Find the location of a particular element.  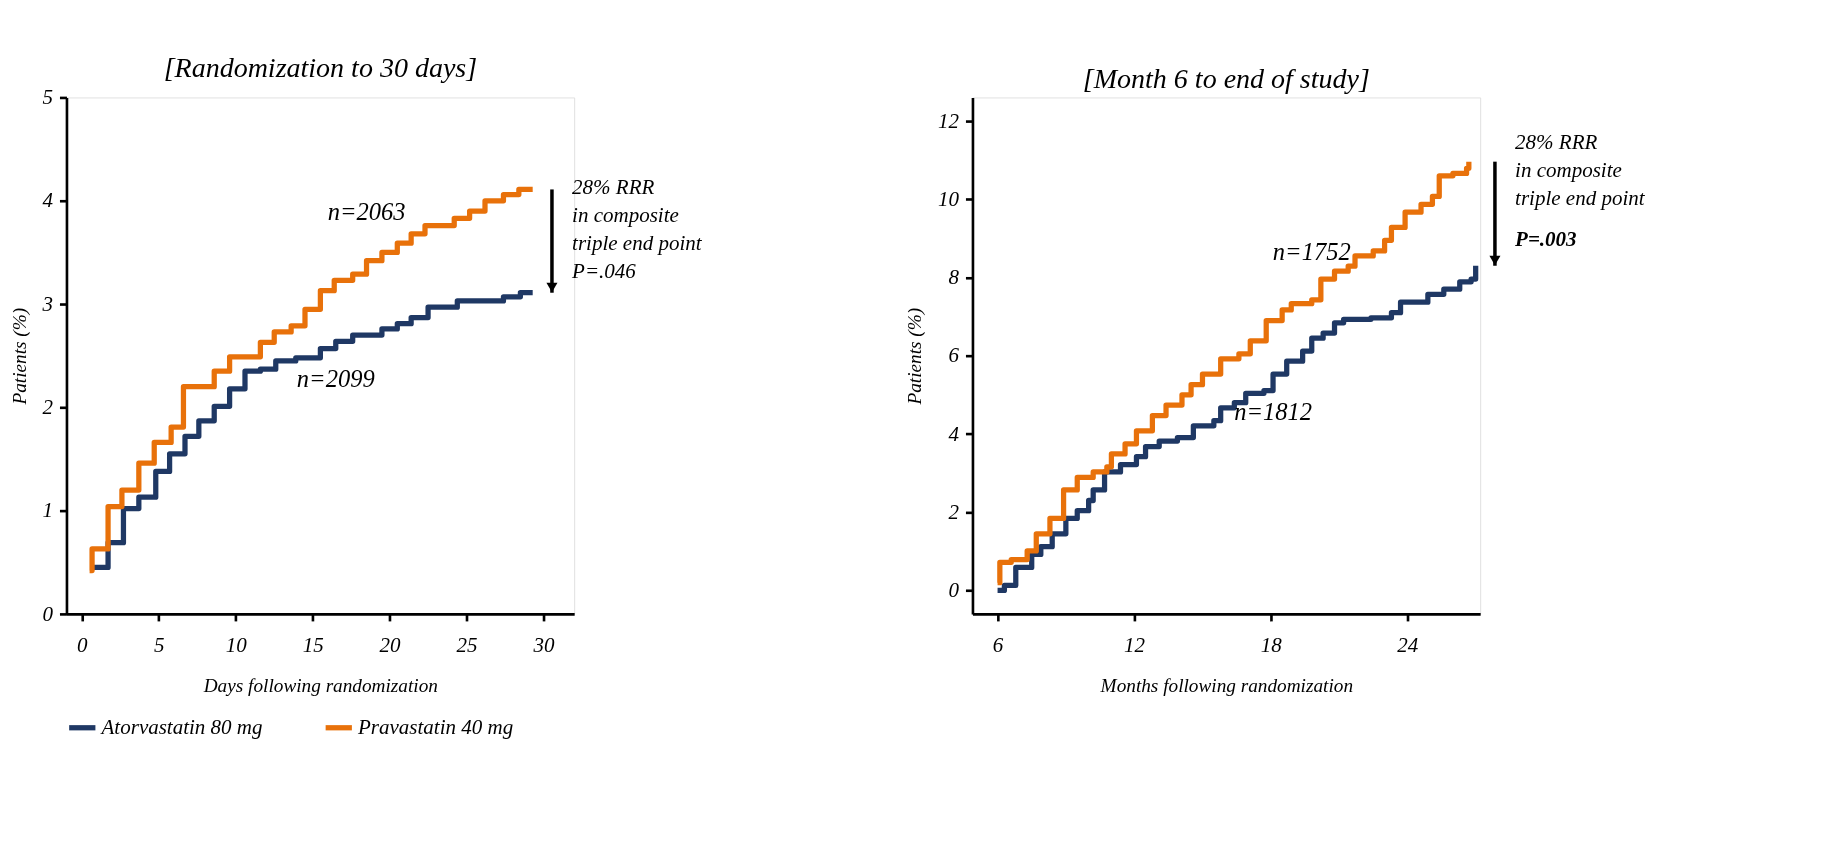

y-tick-label: 5 is located at coordinates (47, 97).